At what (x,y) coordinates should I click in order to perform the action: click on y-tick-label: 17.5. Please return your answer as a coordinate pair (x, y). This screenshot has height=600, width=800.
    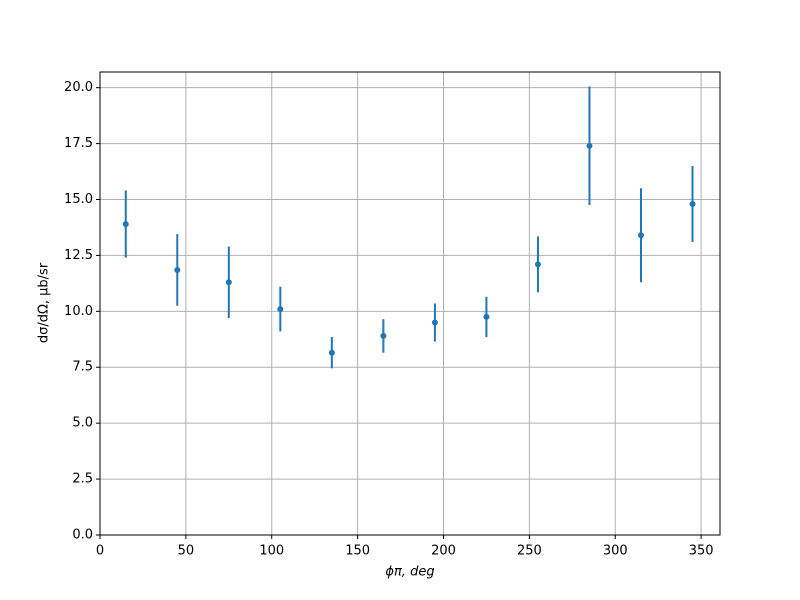
    Looking at the image, I should click on (78, 143).